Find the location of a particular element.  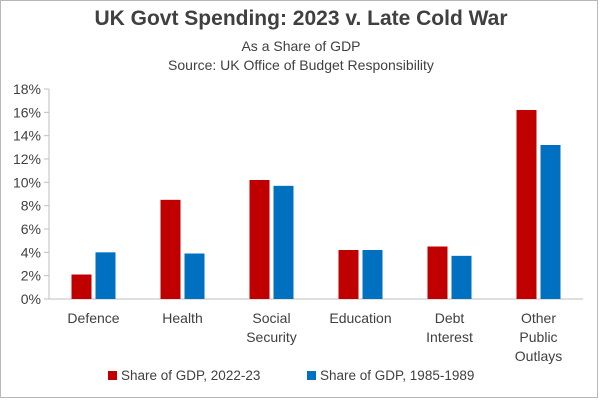

y-tick-label: 2% is located at coordinates (31, 276).